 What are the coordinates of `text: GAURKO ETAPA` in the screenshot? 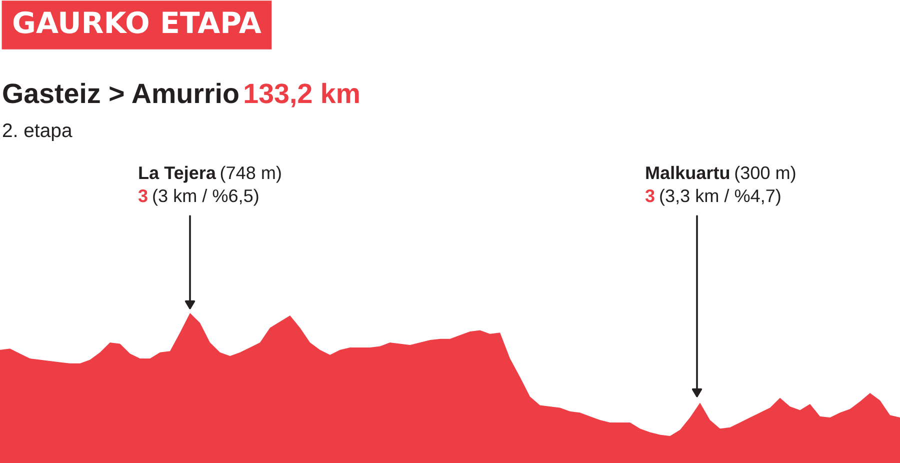 It's located at (137, 22).